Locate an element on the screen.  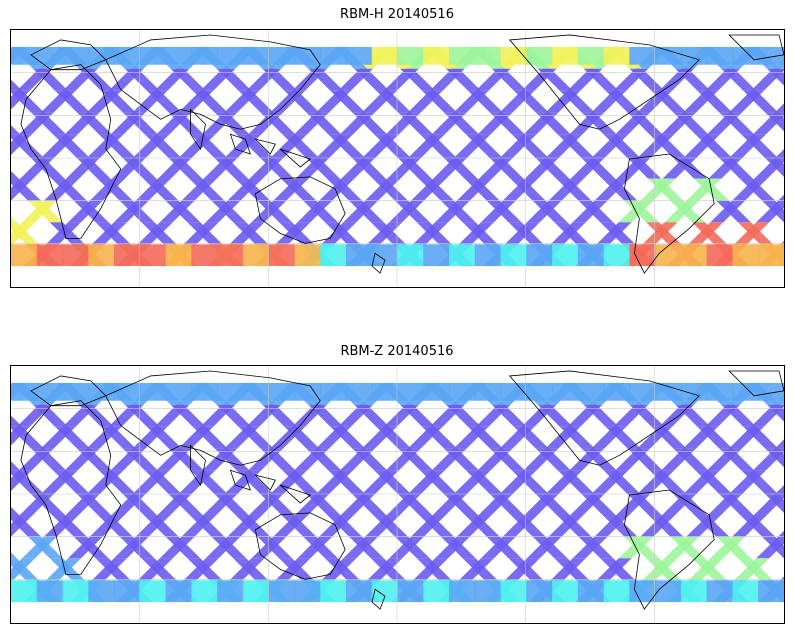
asia-coastline is located at coordinates (213, 82).